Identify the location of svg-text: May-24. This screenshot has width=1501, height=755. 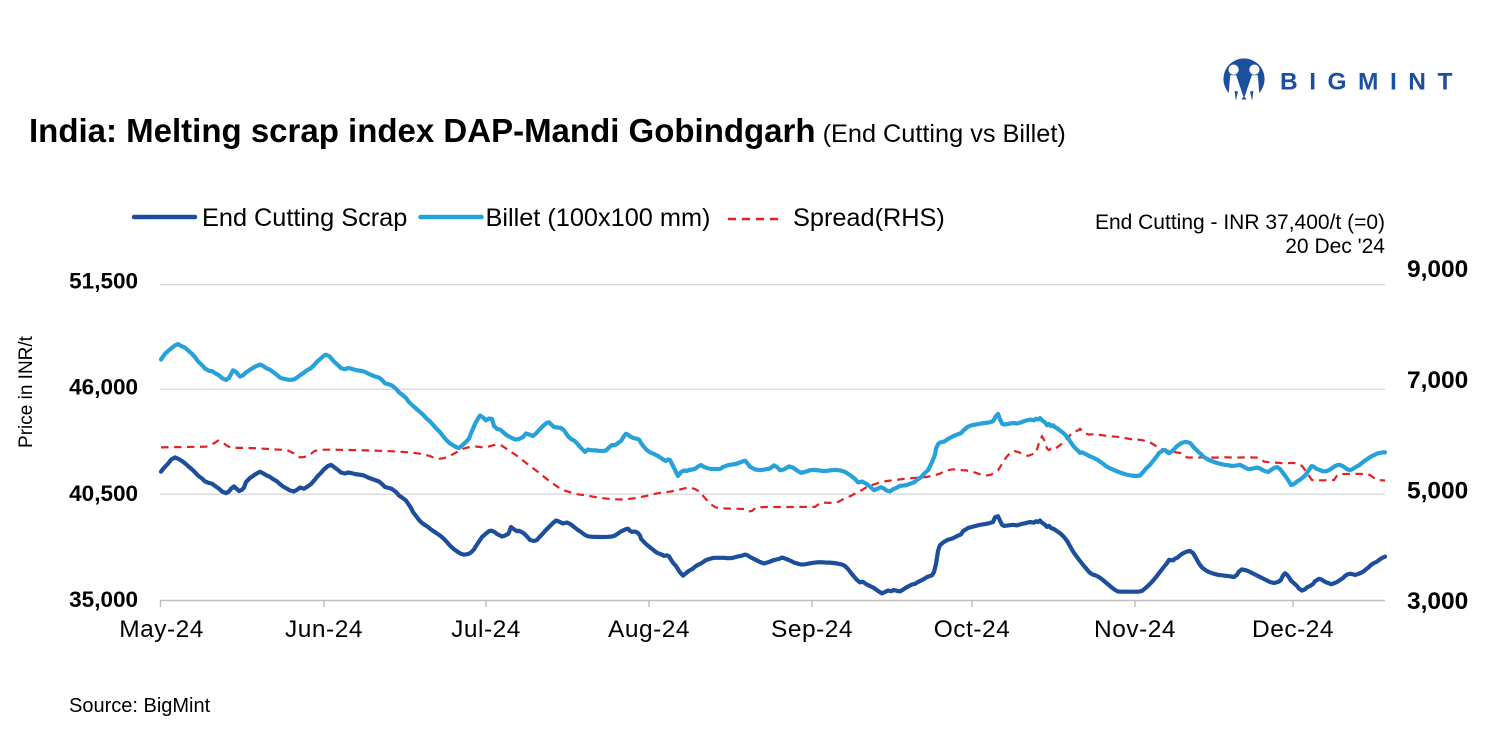
(161, 629).